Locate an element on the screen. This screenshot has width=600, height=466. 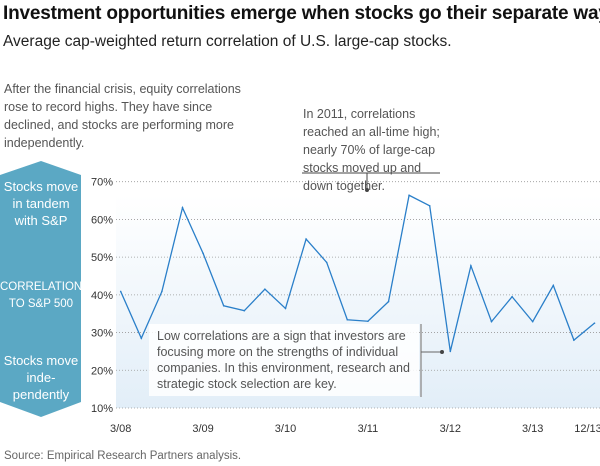
annotation-high-dot is located at coordinates (367, 190).